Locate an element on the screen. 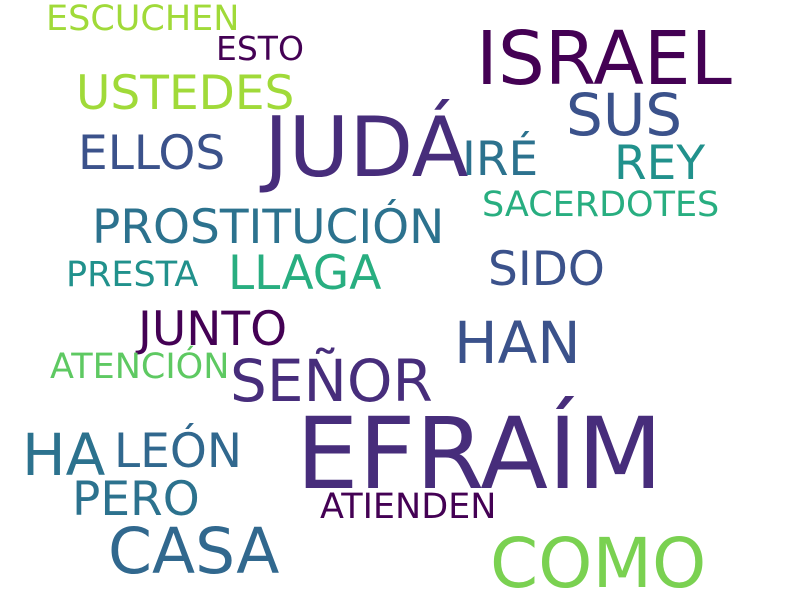  word-junto: JUNTO is located at coordinates (213, 329).